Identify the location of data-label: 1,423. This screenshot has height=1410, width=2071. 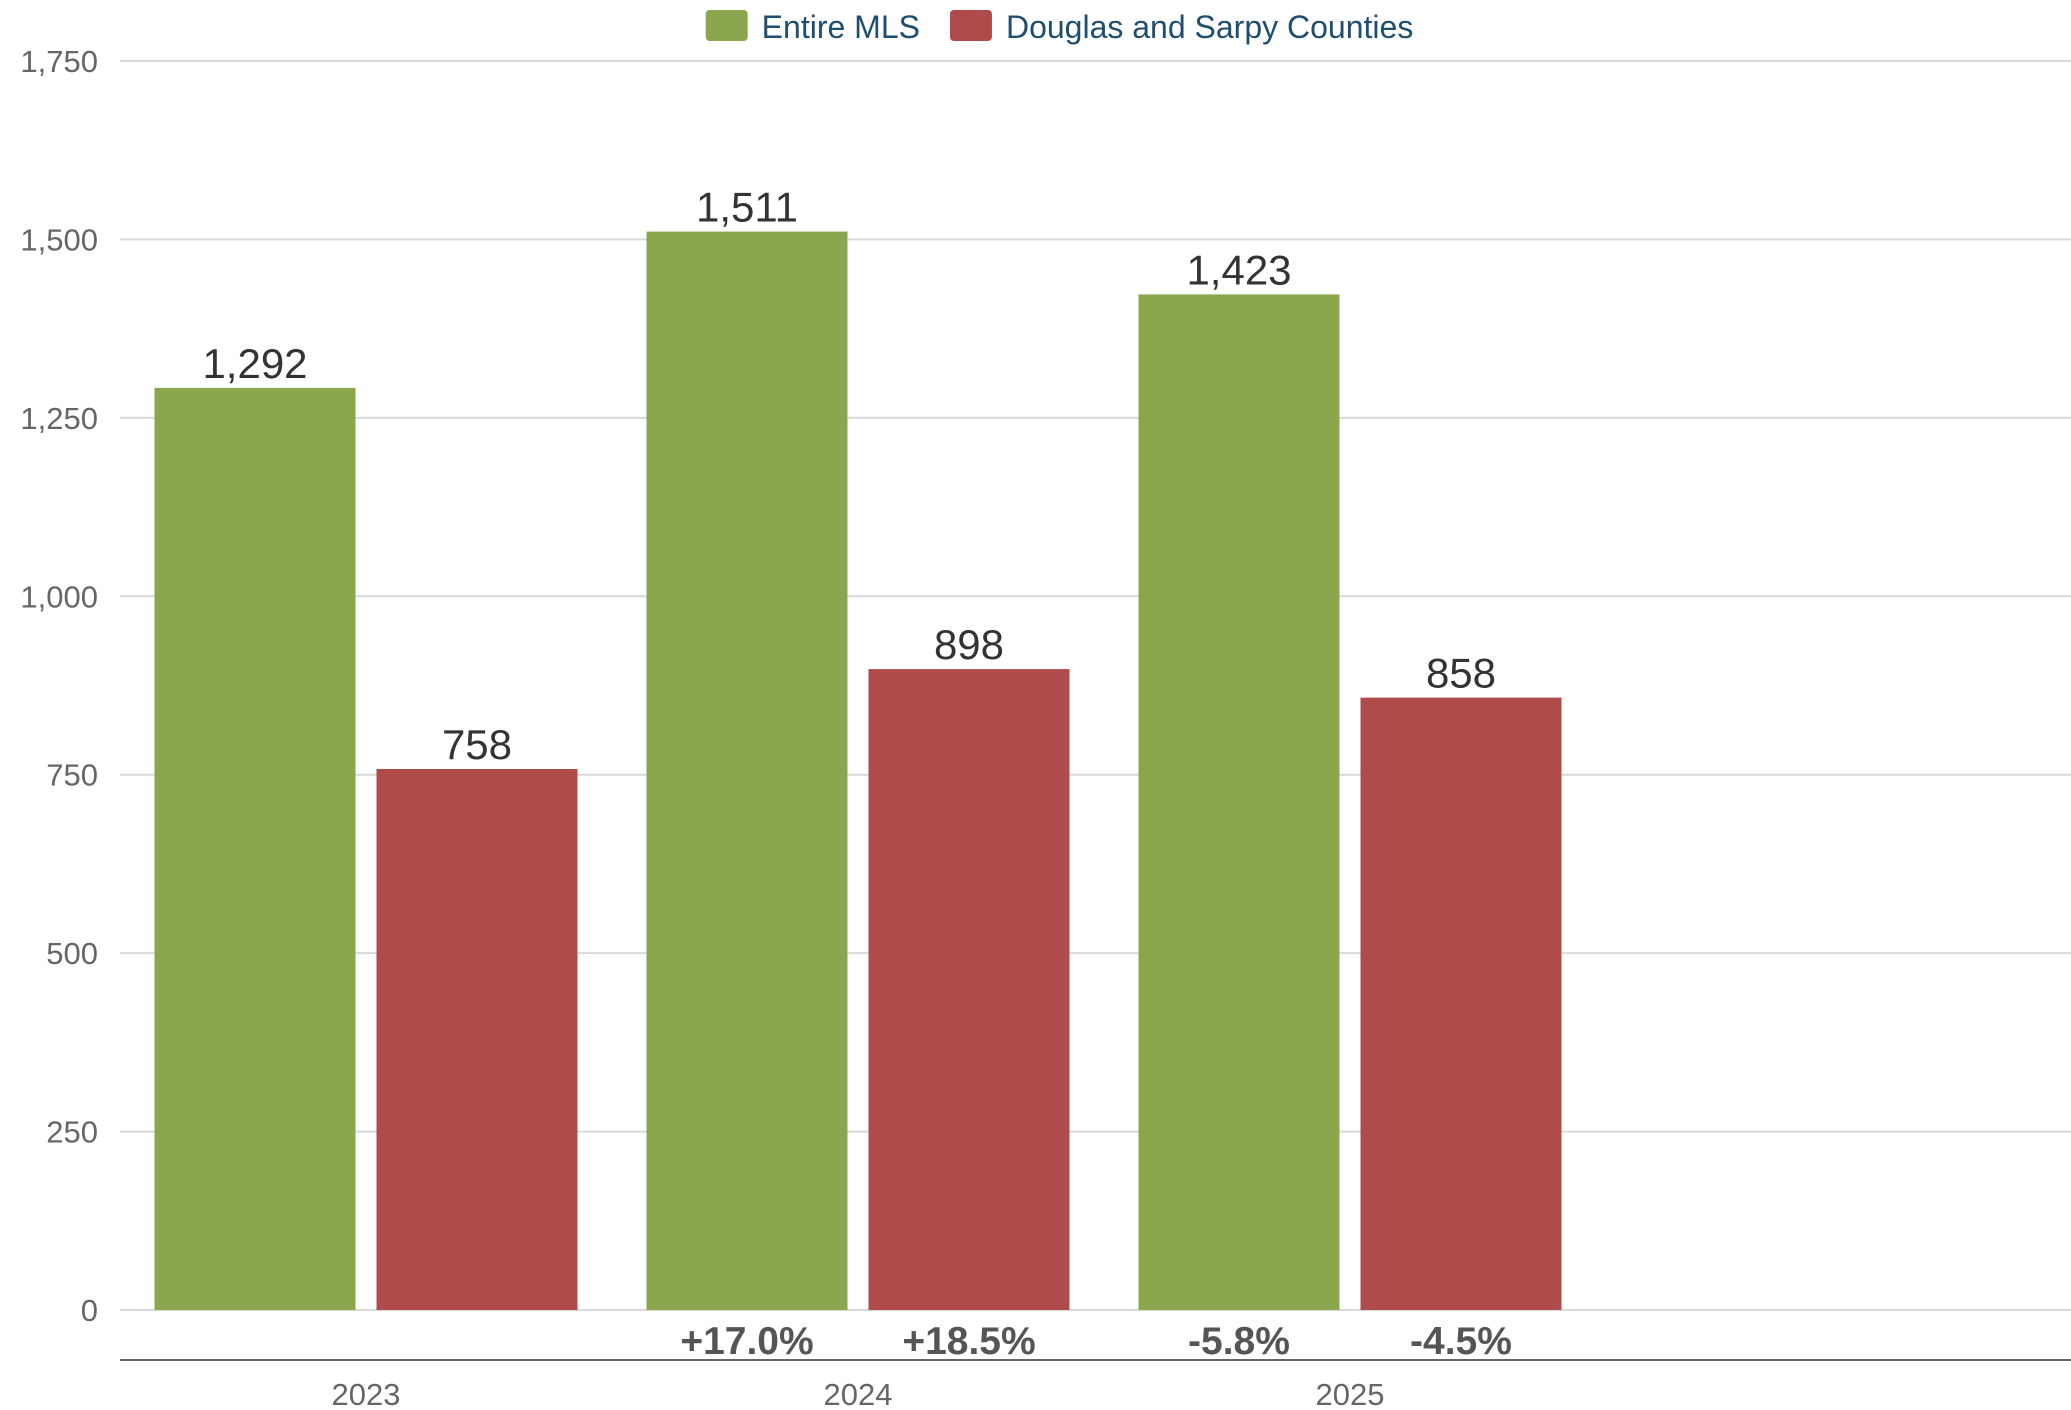
(1238, 269).